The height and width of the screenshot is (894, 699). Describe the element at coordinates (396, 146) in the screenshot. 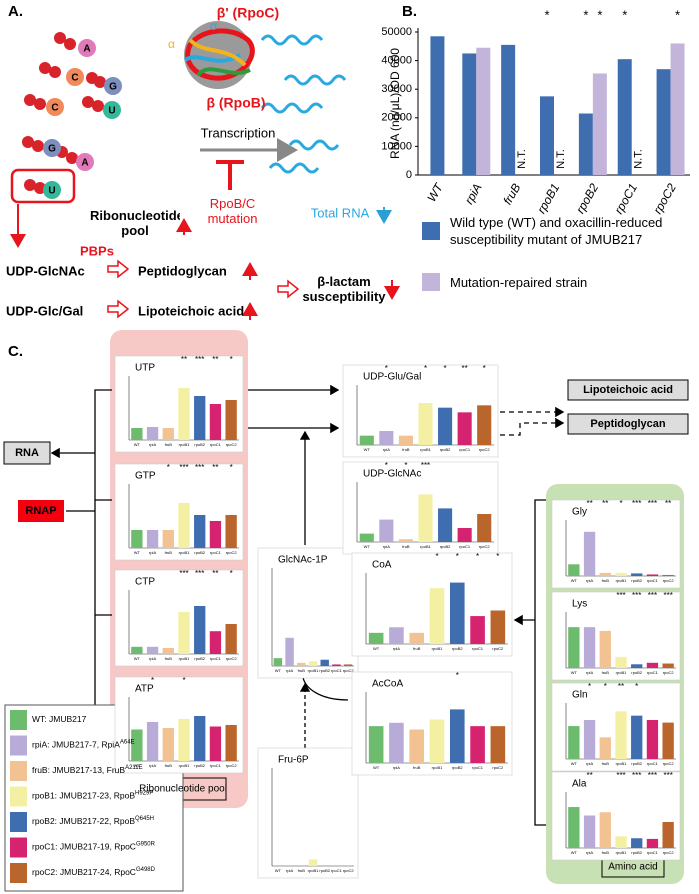

I see `y-tick-label: 10000` at that location.